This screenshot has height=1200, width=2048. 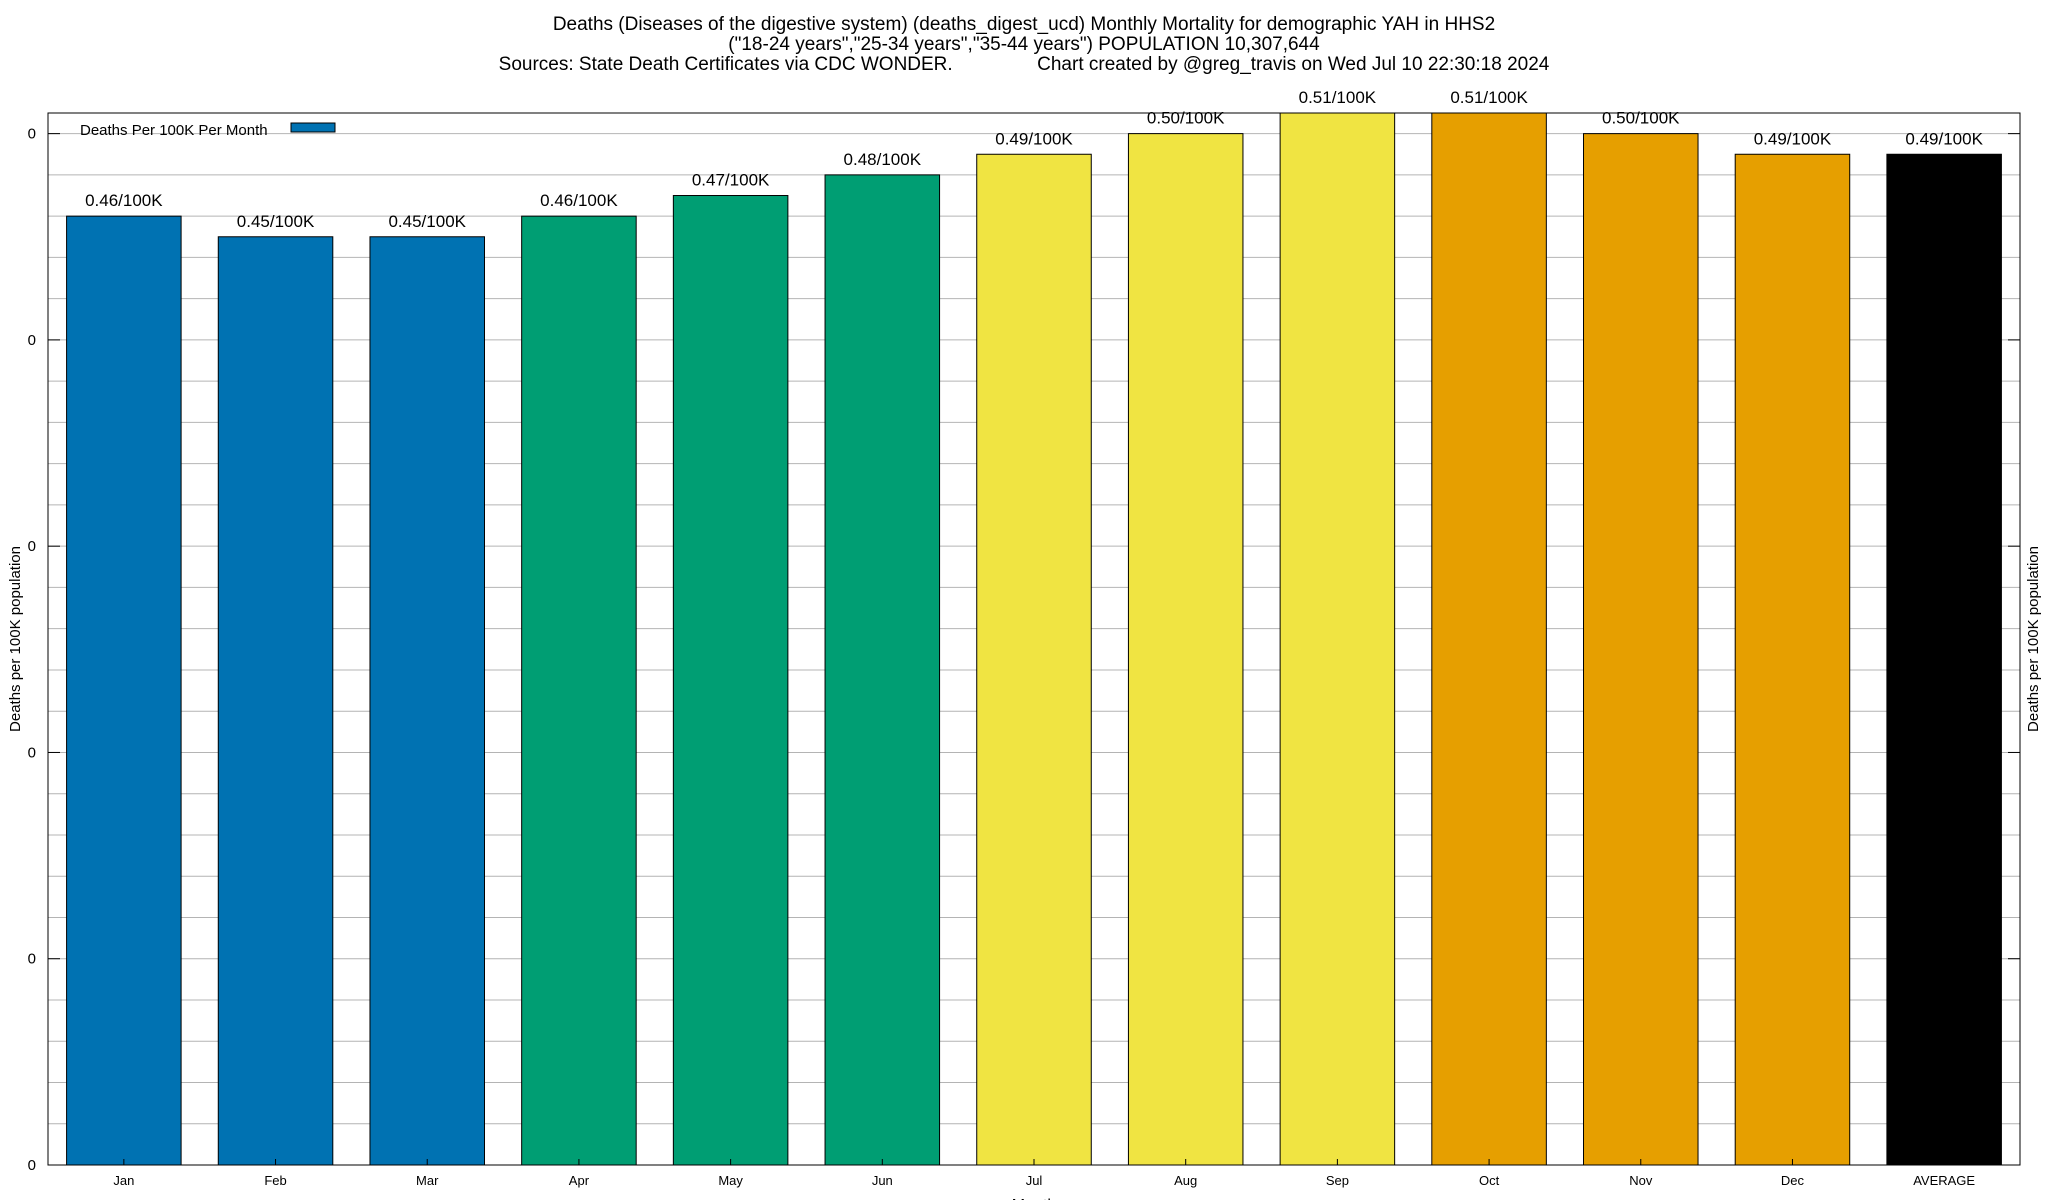 What do you see at coordinates (275, 1180) in the screenshot?
I see `x-tick-label: Feb` at bounding box center [275, 1180].